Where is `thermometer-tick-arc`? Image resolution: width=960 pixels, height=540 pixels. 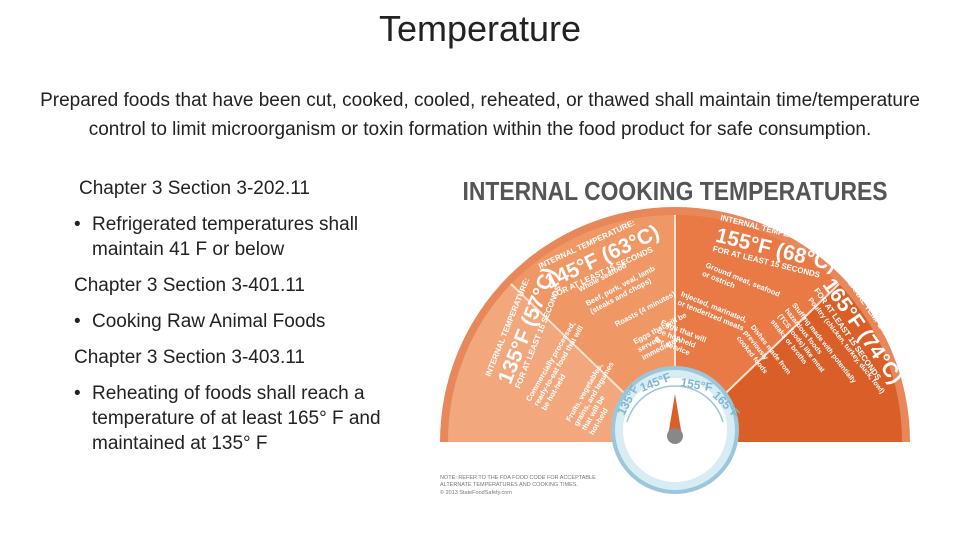 thermometer-tick-arc is located at coordinates (675, 404).